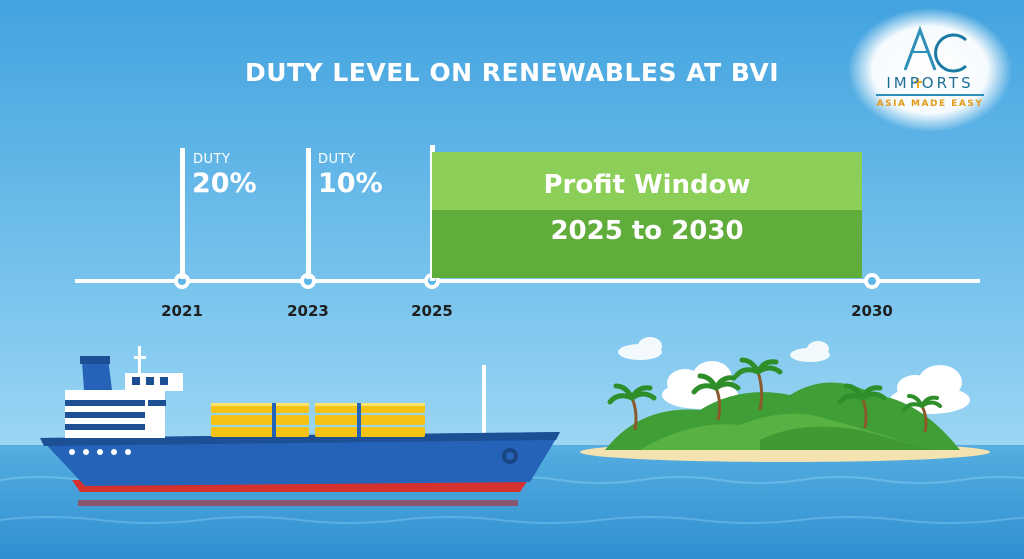  I want to click on year-label-2021: 2021, so click(182, 311).